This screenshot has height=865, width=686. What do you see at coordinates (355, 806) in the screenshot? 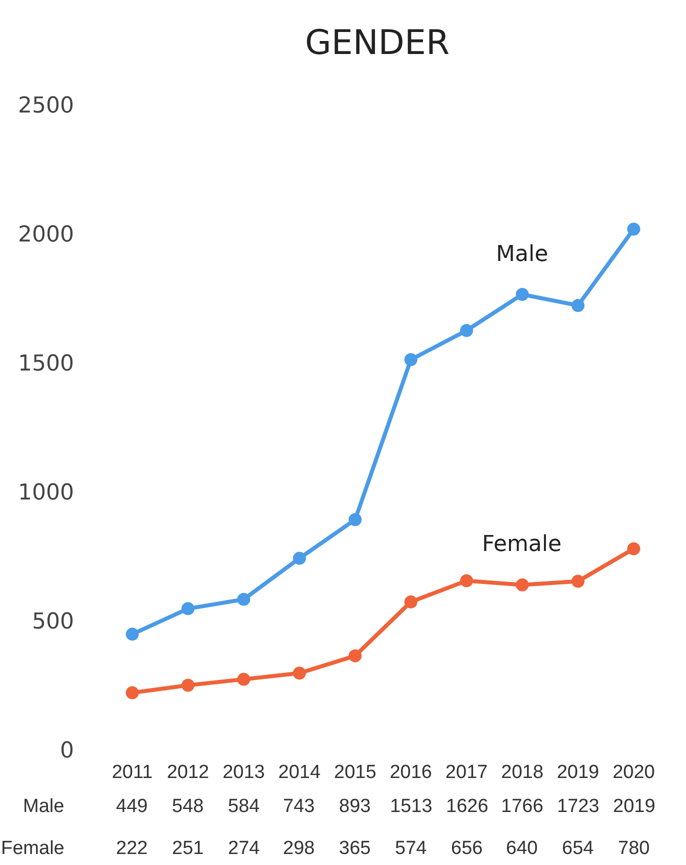
I see `data-label: 893` at bounding box center [355, 806].